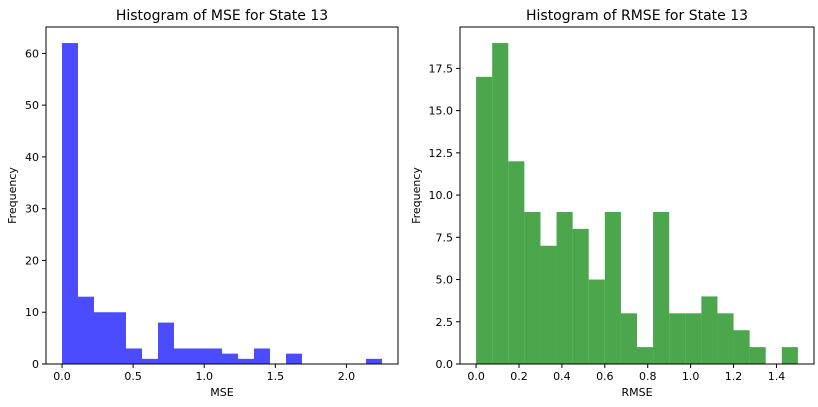 The height and width of the screenshot is (407, 818). I want to click on mse-x-ticks: 0.0 0.5 1.0 1.5 2.0, so click(204, 373).